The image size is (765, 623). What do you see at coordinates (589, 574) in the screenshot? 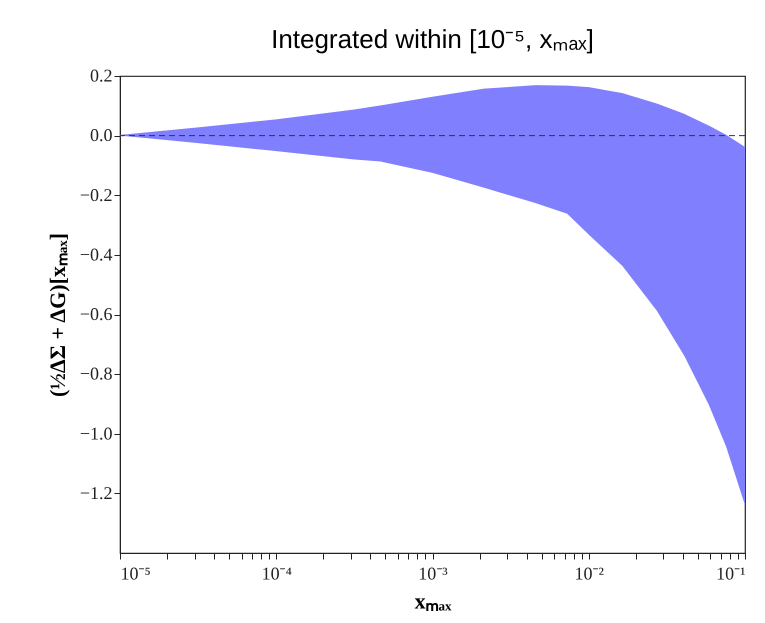
I see `x-tick-label: 10⁻²` at bounding box center [589, 574].